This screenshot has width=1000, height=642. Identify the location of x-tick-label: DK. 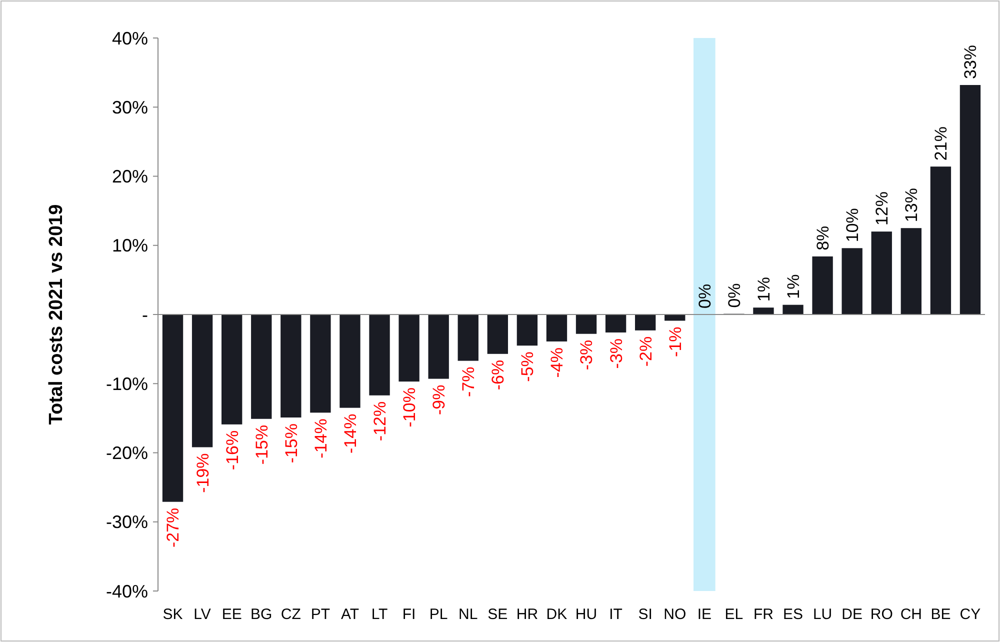
(557, 614).